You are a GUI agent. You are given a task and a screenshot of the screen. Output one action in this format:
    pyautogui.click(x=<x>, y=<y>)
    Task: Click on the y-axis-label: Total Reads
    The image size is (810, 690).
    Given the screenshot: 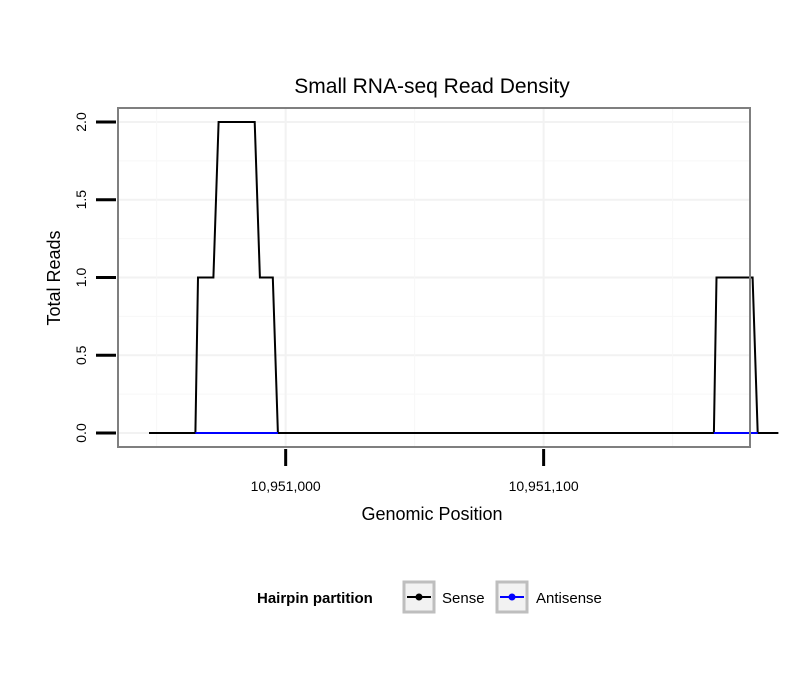 What is the action you would take?
    pyautogui.click(x=54, y=277)
    